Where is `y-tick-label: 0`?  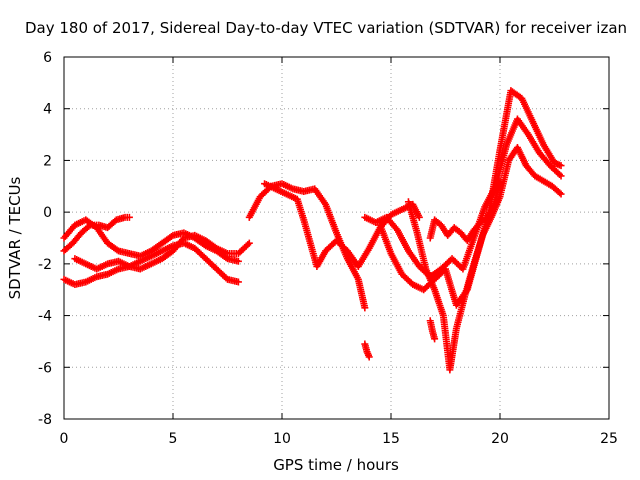
y-tick-label: 0 is located at coordinates (47, 213).